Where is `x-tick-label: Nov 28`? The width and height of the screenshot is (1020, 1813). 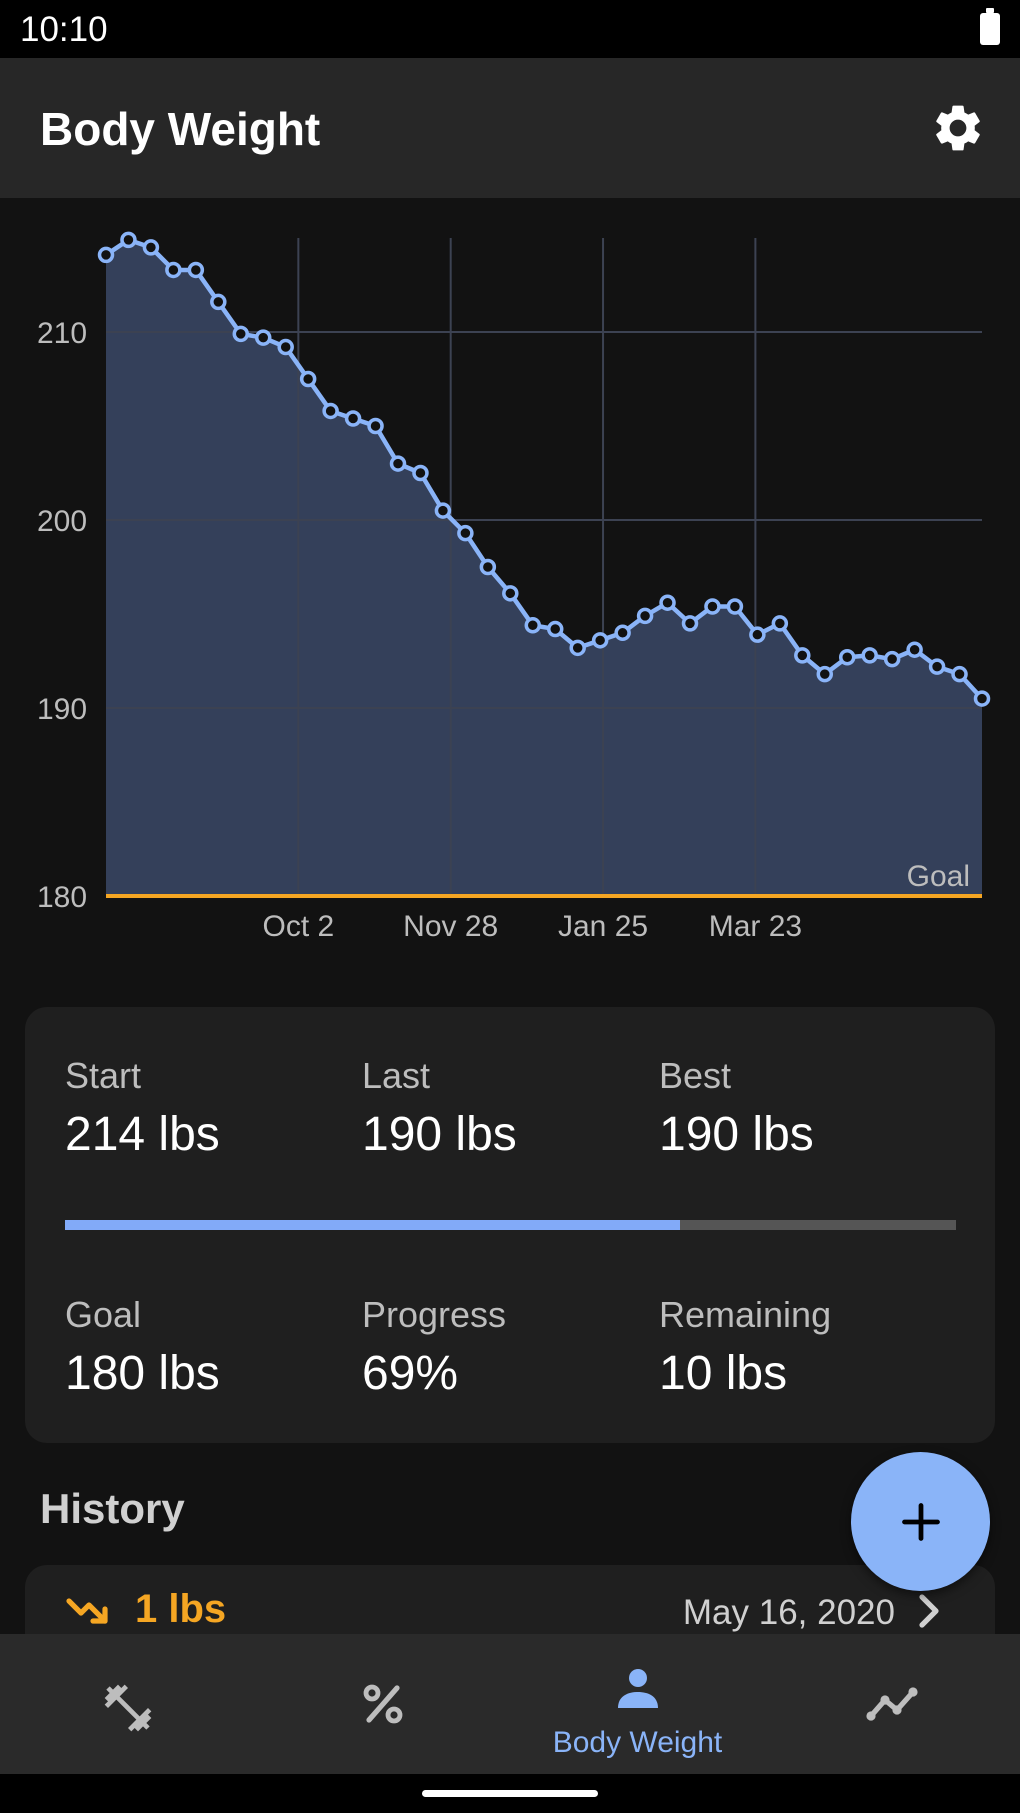 x-tick-label: Nov 28 is located at coordinates (450, 926).